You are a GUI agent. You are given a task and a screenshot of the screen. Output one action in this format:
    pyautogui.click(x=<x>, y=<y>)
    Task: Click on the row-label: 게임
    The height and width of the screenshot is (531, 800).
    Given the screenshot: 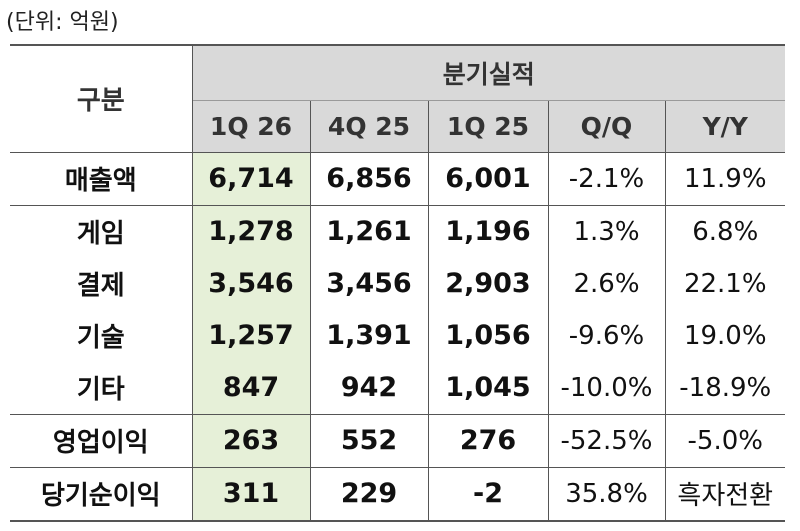 What is the action you would take?
    pyautogui.click(x=101, y=231)
    